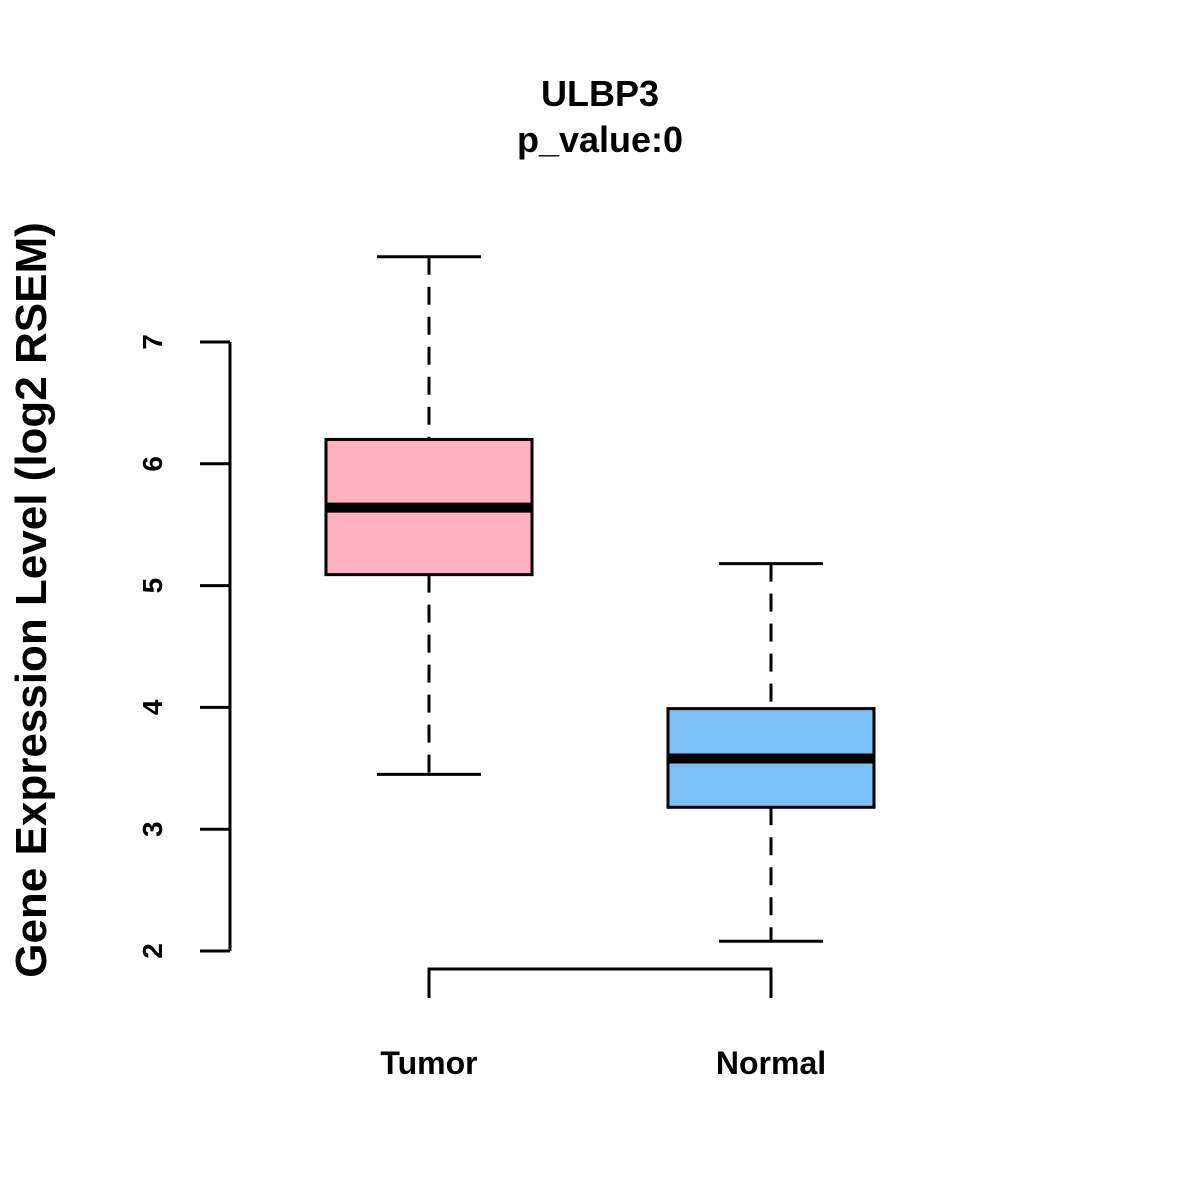 Image resolution: width=1200 pixels, height=1200 pixels. What do you see at coordinates (152, 586) in the screenshot?
I see `y-tick-label-5: 5` at bounding box center [152, 586].